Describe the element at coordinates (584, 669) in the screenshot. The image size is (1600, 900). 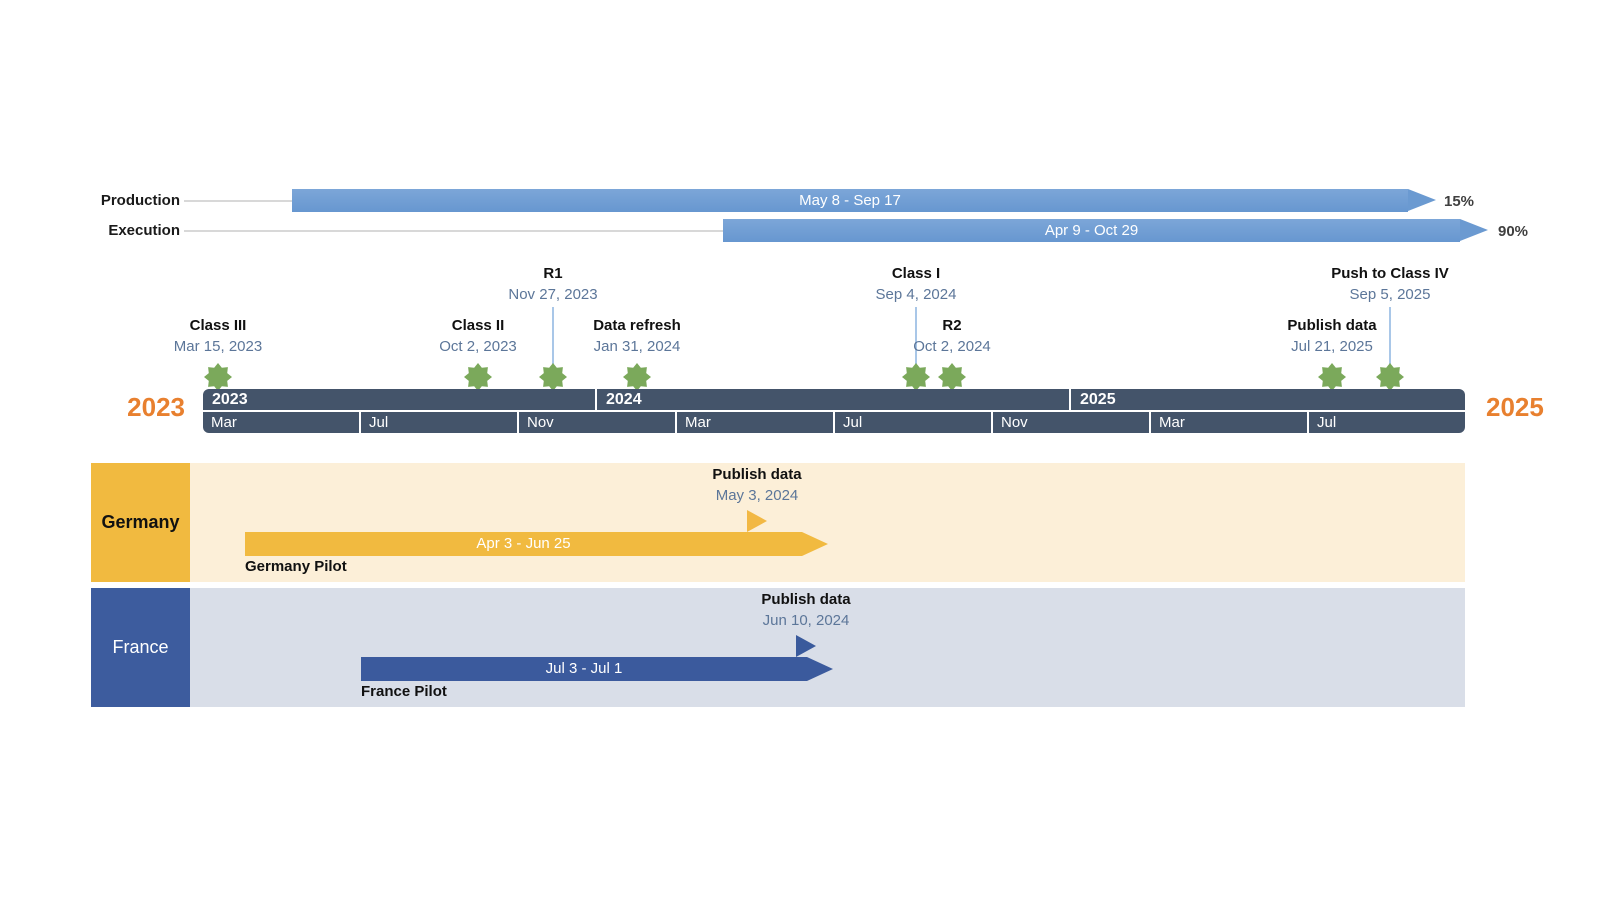
I see `france-pilot-bar: Jul 3 - Jul 1` at that location.